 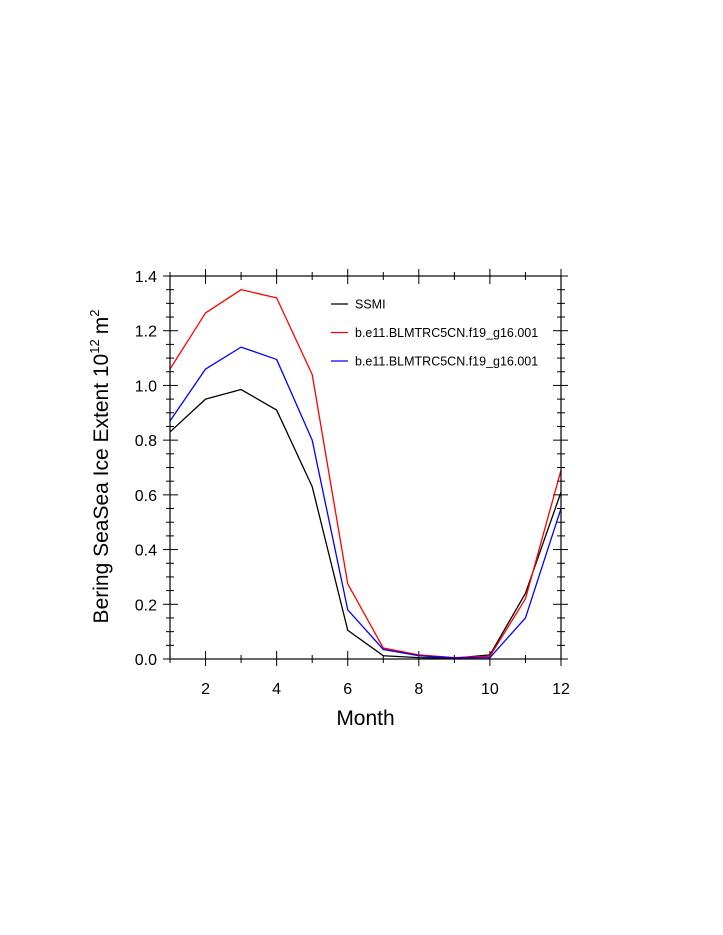 I want to click on y-axis-title-main: Bering SeaSea Ice Extent 10, so click(x=101, y=489).